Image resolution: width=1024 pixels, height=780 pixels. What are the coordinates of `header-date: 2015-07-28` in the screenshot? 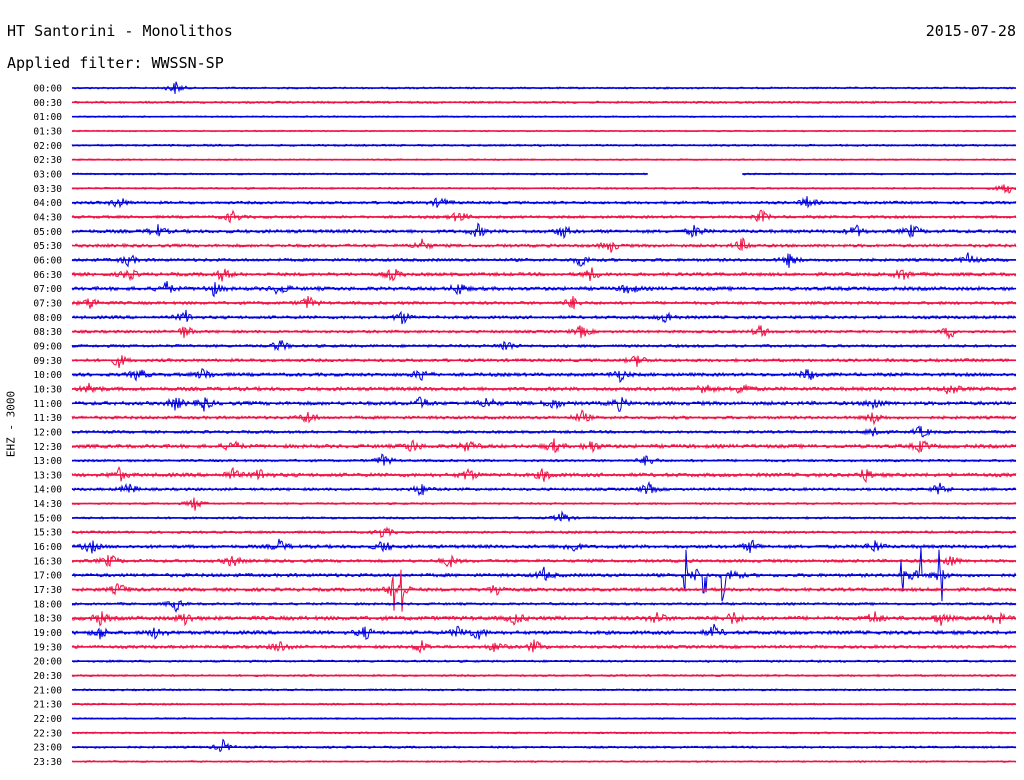 It's located at (970, 31).